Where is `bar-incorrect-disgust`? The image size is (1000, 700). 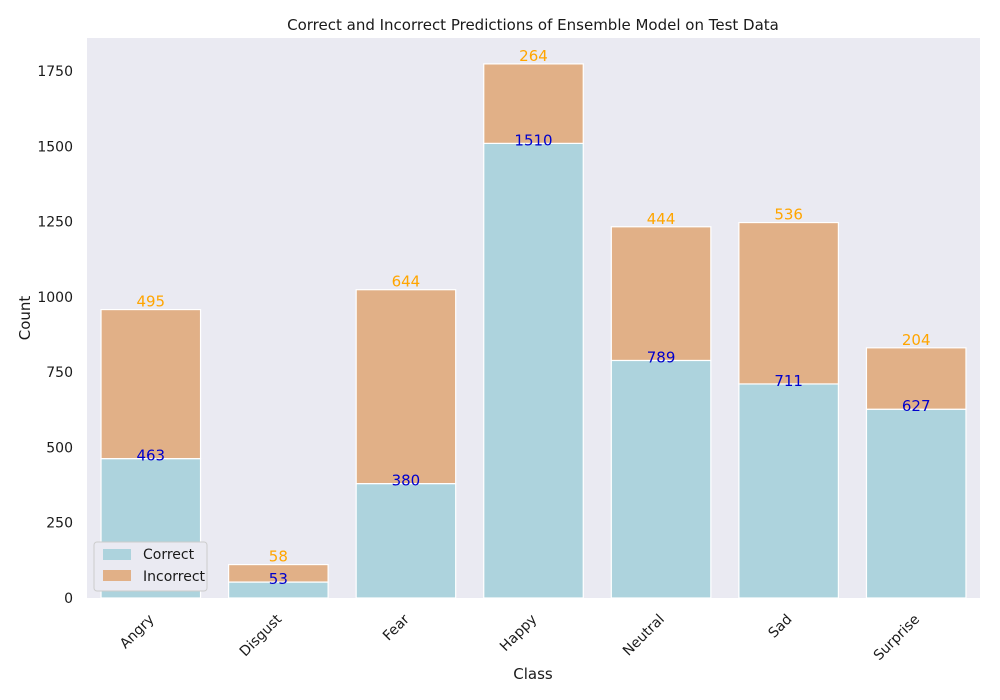
bar-incorrect-disgust is located at coordinates (278, 573).